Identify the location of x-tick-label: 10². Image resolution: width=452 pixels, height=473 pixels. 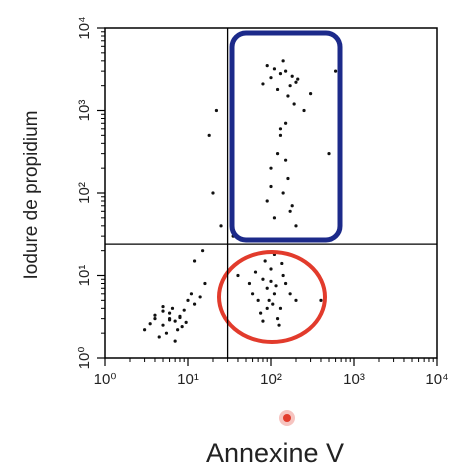
(271, 379).